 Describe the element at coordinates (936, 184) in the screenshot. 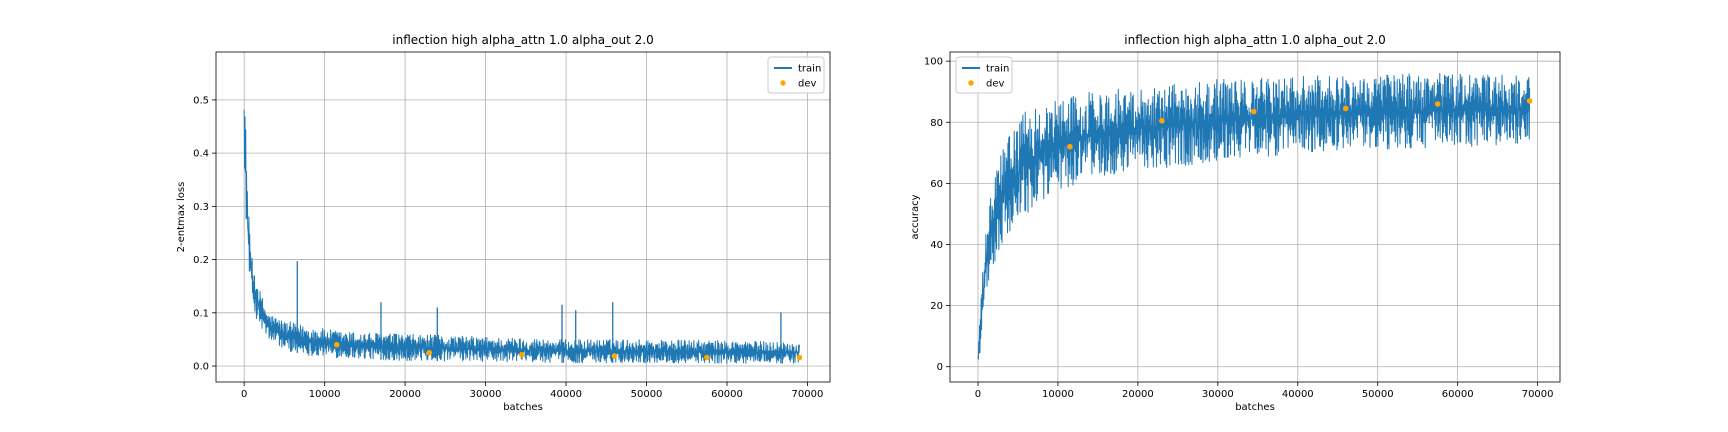

I see `y-tick-label: 60` at that location.